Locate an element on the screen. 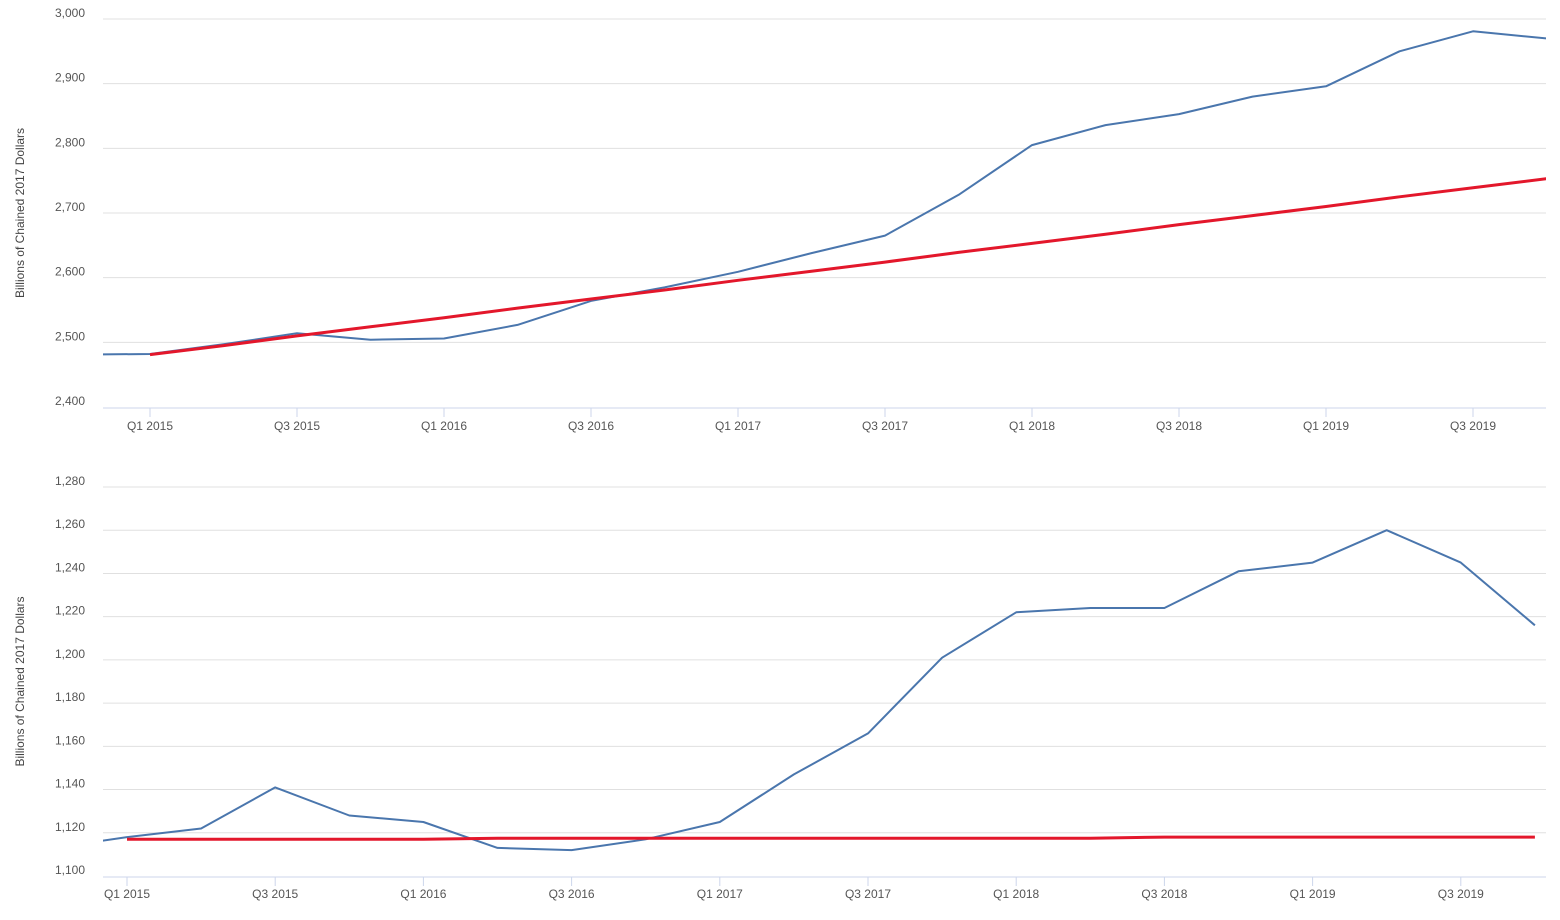 This screenshot has height=920, width=1560. y-tick-label: 2,700 is located at coordinates (70, 207).